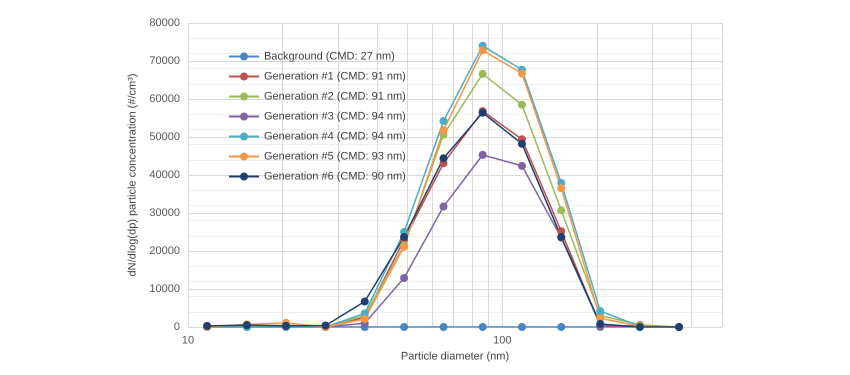 This screenshot has width=850, height=375. Describe the element at coordinates (132, 175) in the screenshot. I see `y-axis-title: dN/dlog(dp) particle concentration (#/cm³)` at that location.